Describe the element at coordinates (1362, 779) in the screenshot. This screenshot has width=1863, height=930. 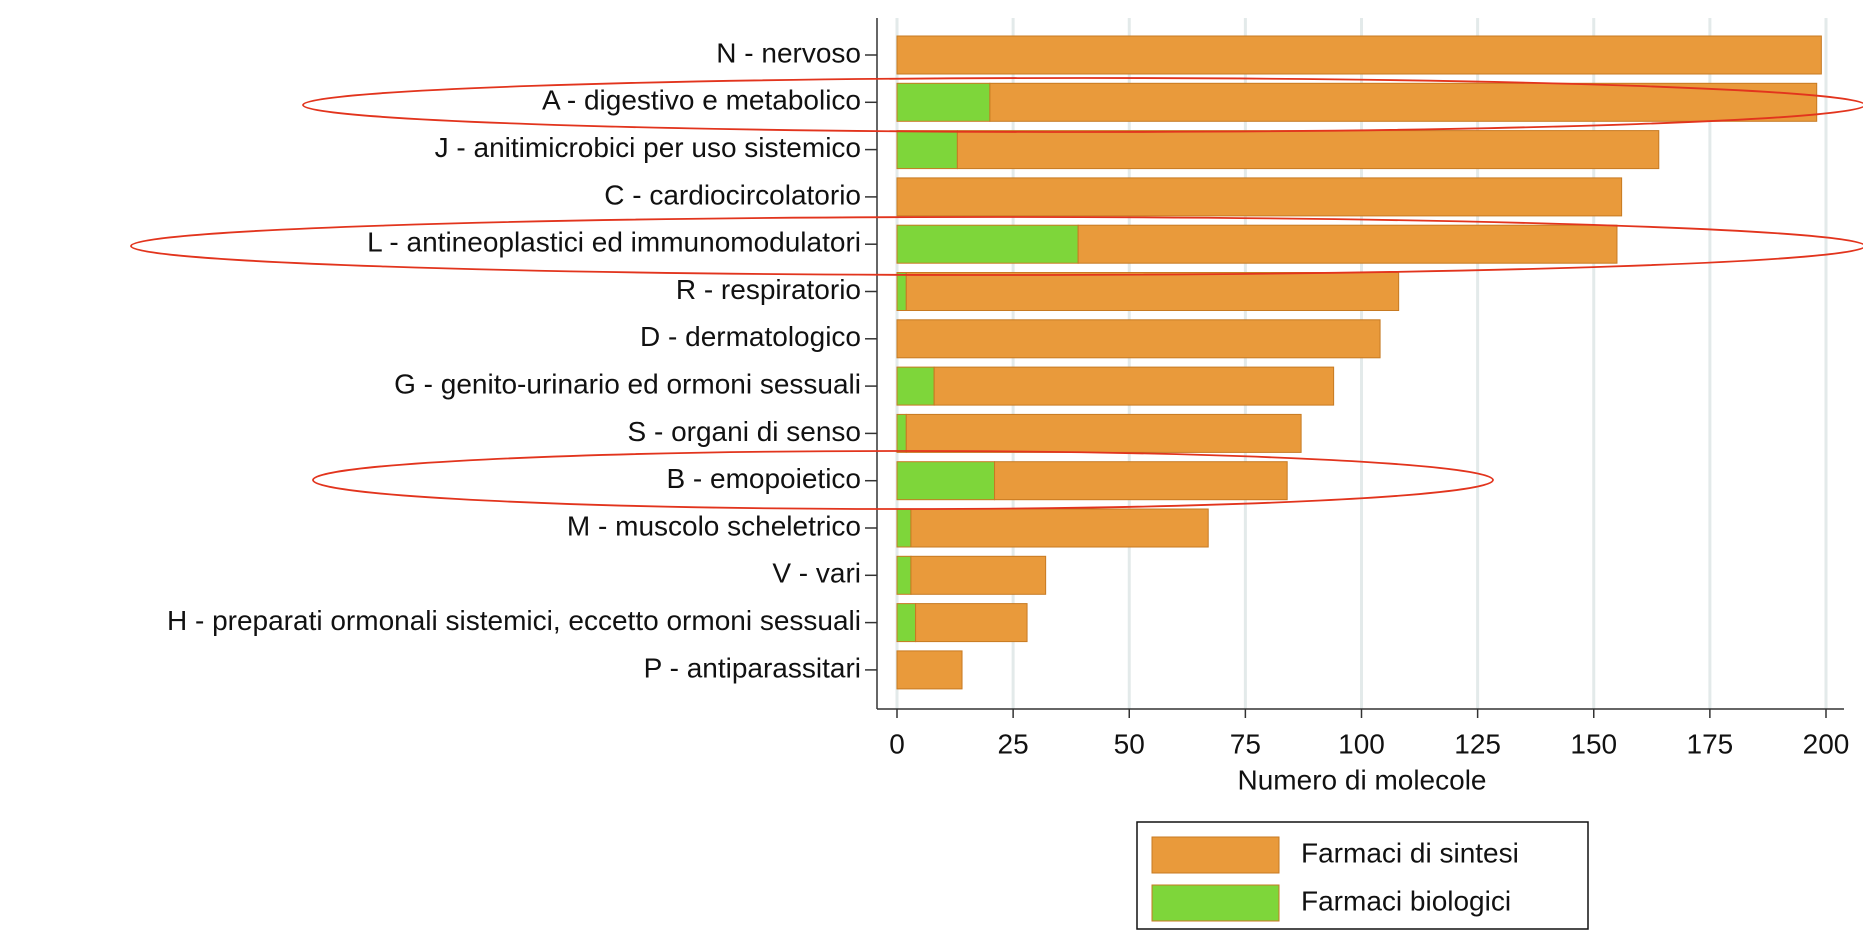
I see `x-axis-title: Numero di molecole` at that location.